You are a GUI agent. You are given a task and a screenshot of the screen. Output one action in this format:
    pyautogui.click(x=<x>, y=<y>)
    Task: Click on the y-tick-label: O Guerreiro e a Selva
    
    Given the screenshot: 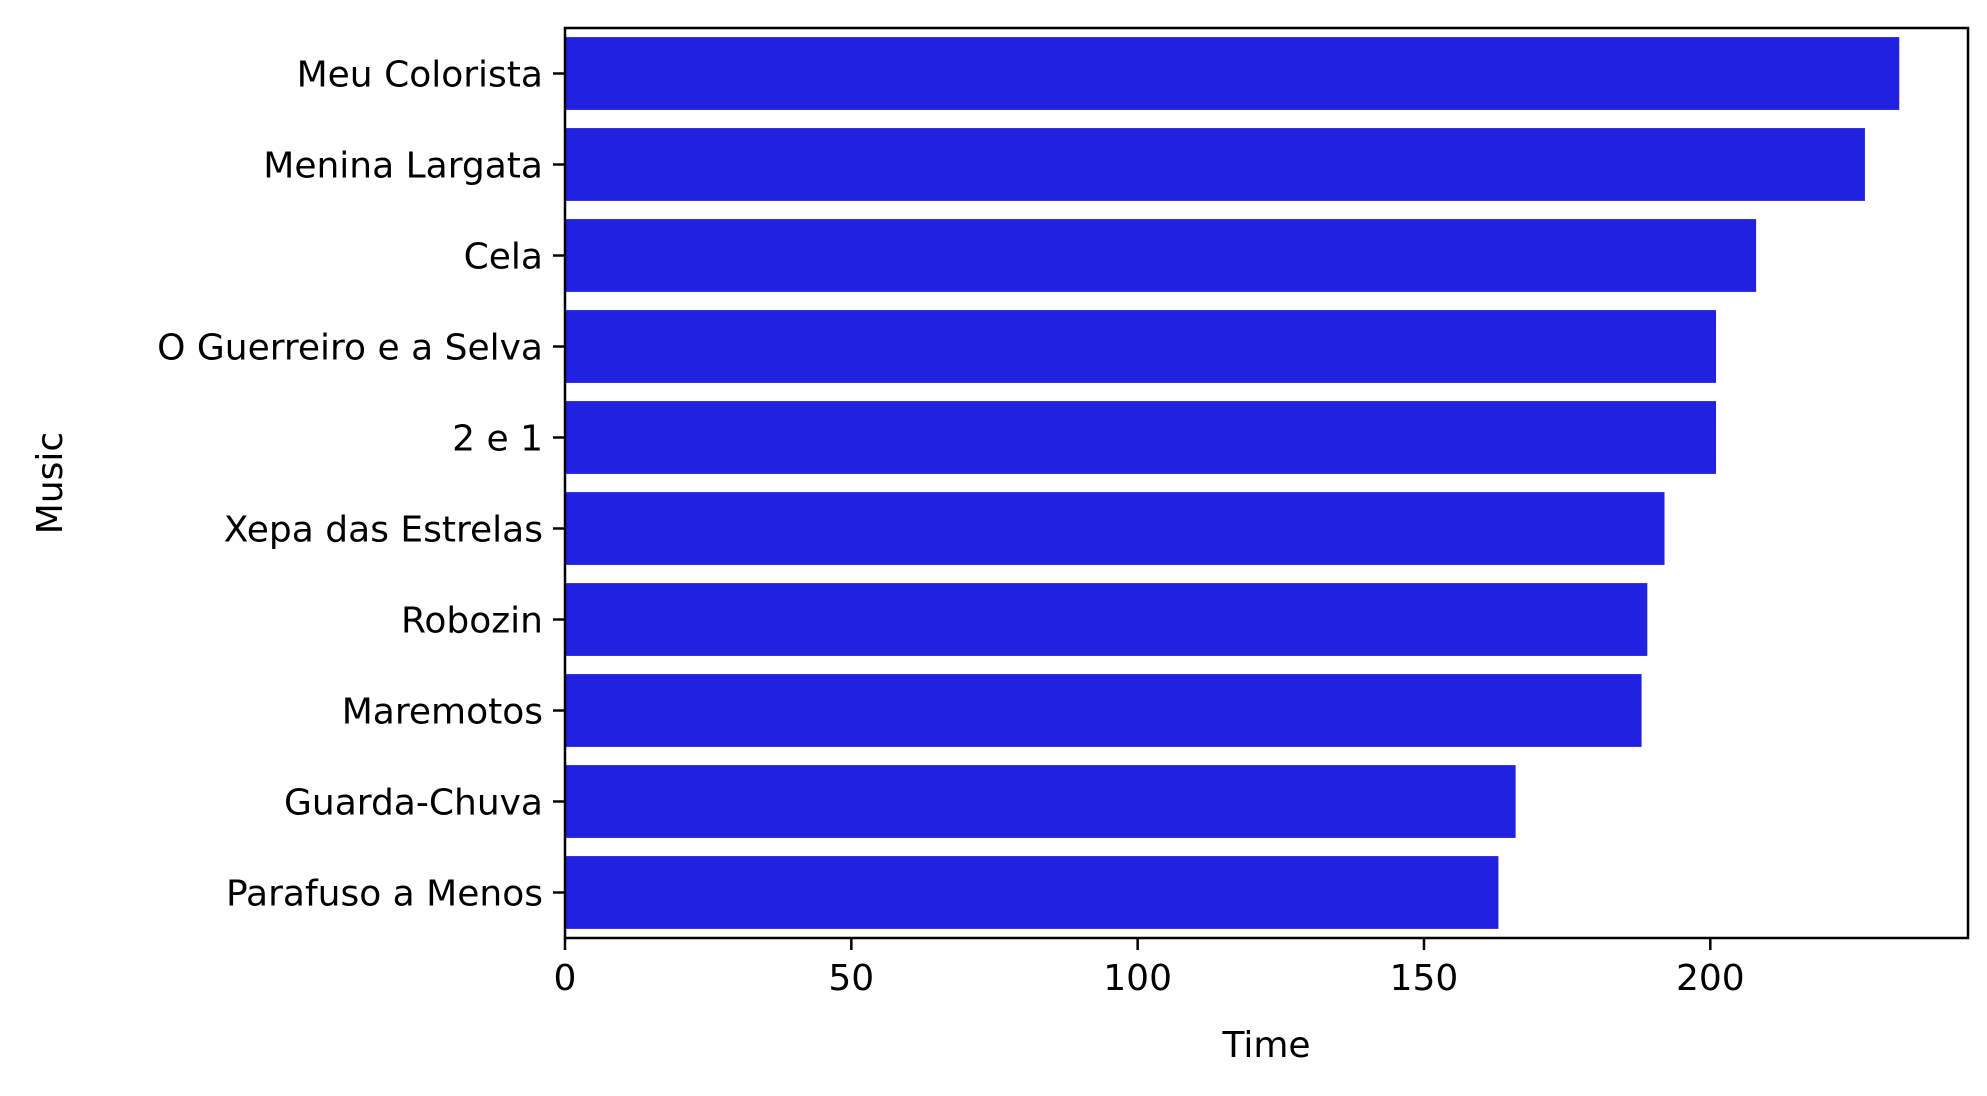 What is the action you would take?
    pyautogui.click(x=350, y=348)
    